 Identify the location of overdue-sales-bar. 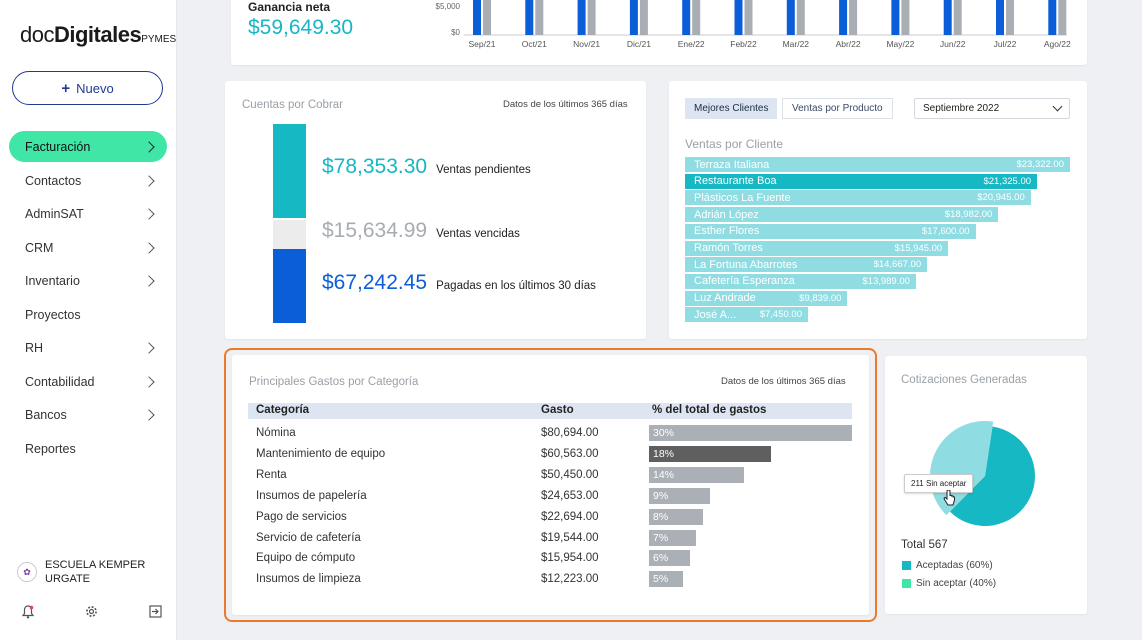
(289, 234).